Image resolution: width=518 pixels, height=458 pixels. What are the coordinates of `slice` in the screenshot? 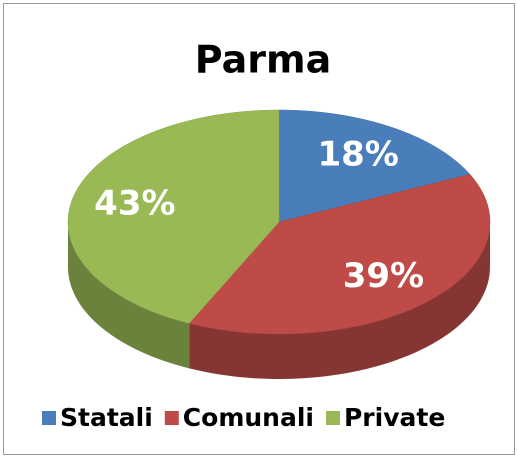 It's located at (374, 166).